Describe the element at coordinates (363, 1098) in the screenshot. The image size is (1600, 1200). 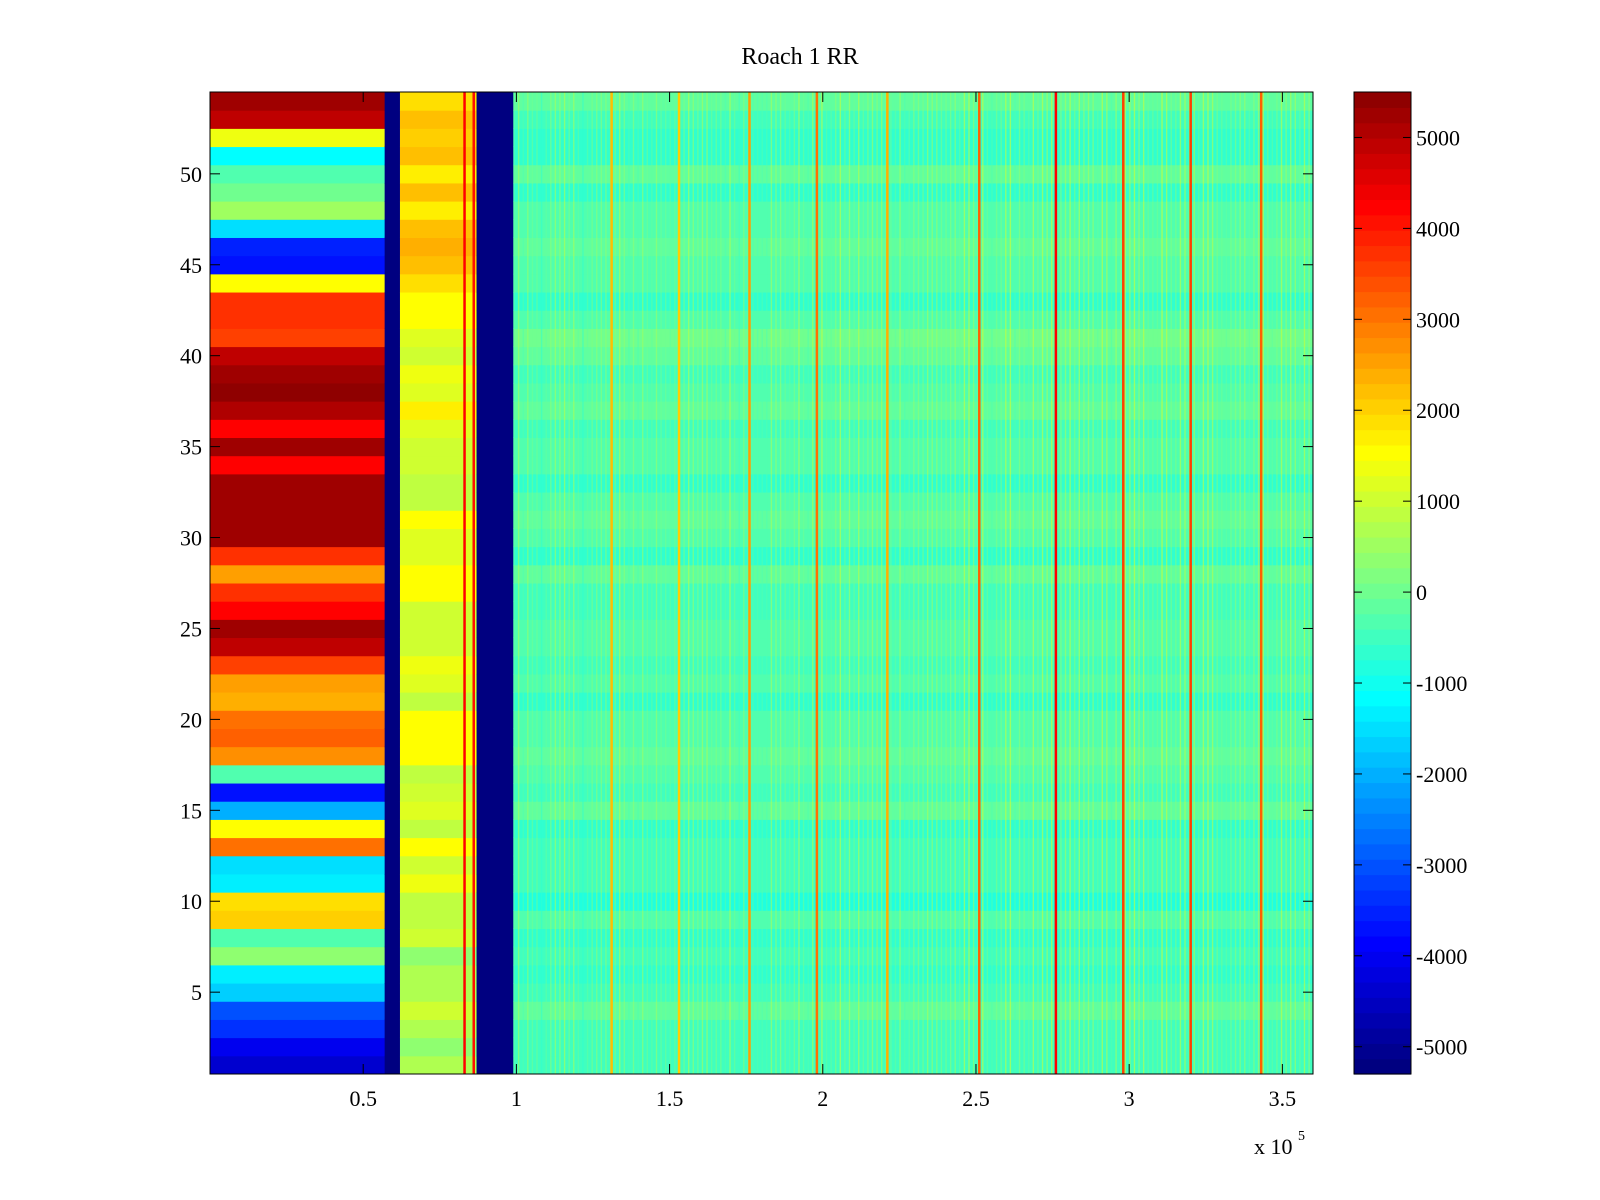
I see `x-tick-label: 0.5` at that location.